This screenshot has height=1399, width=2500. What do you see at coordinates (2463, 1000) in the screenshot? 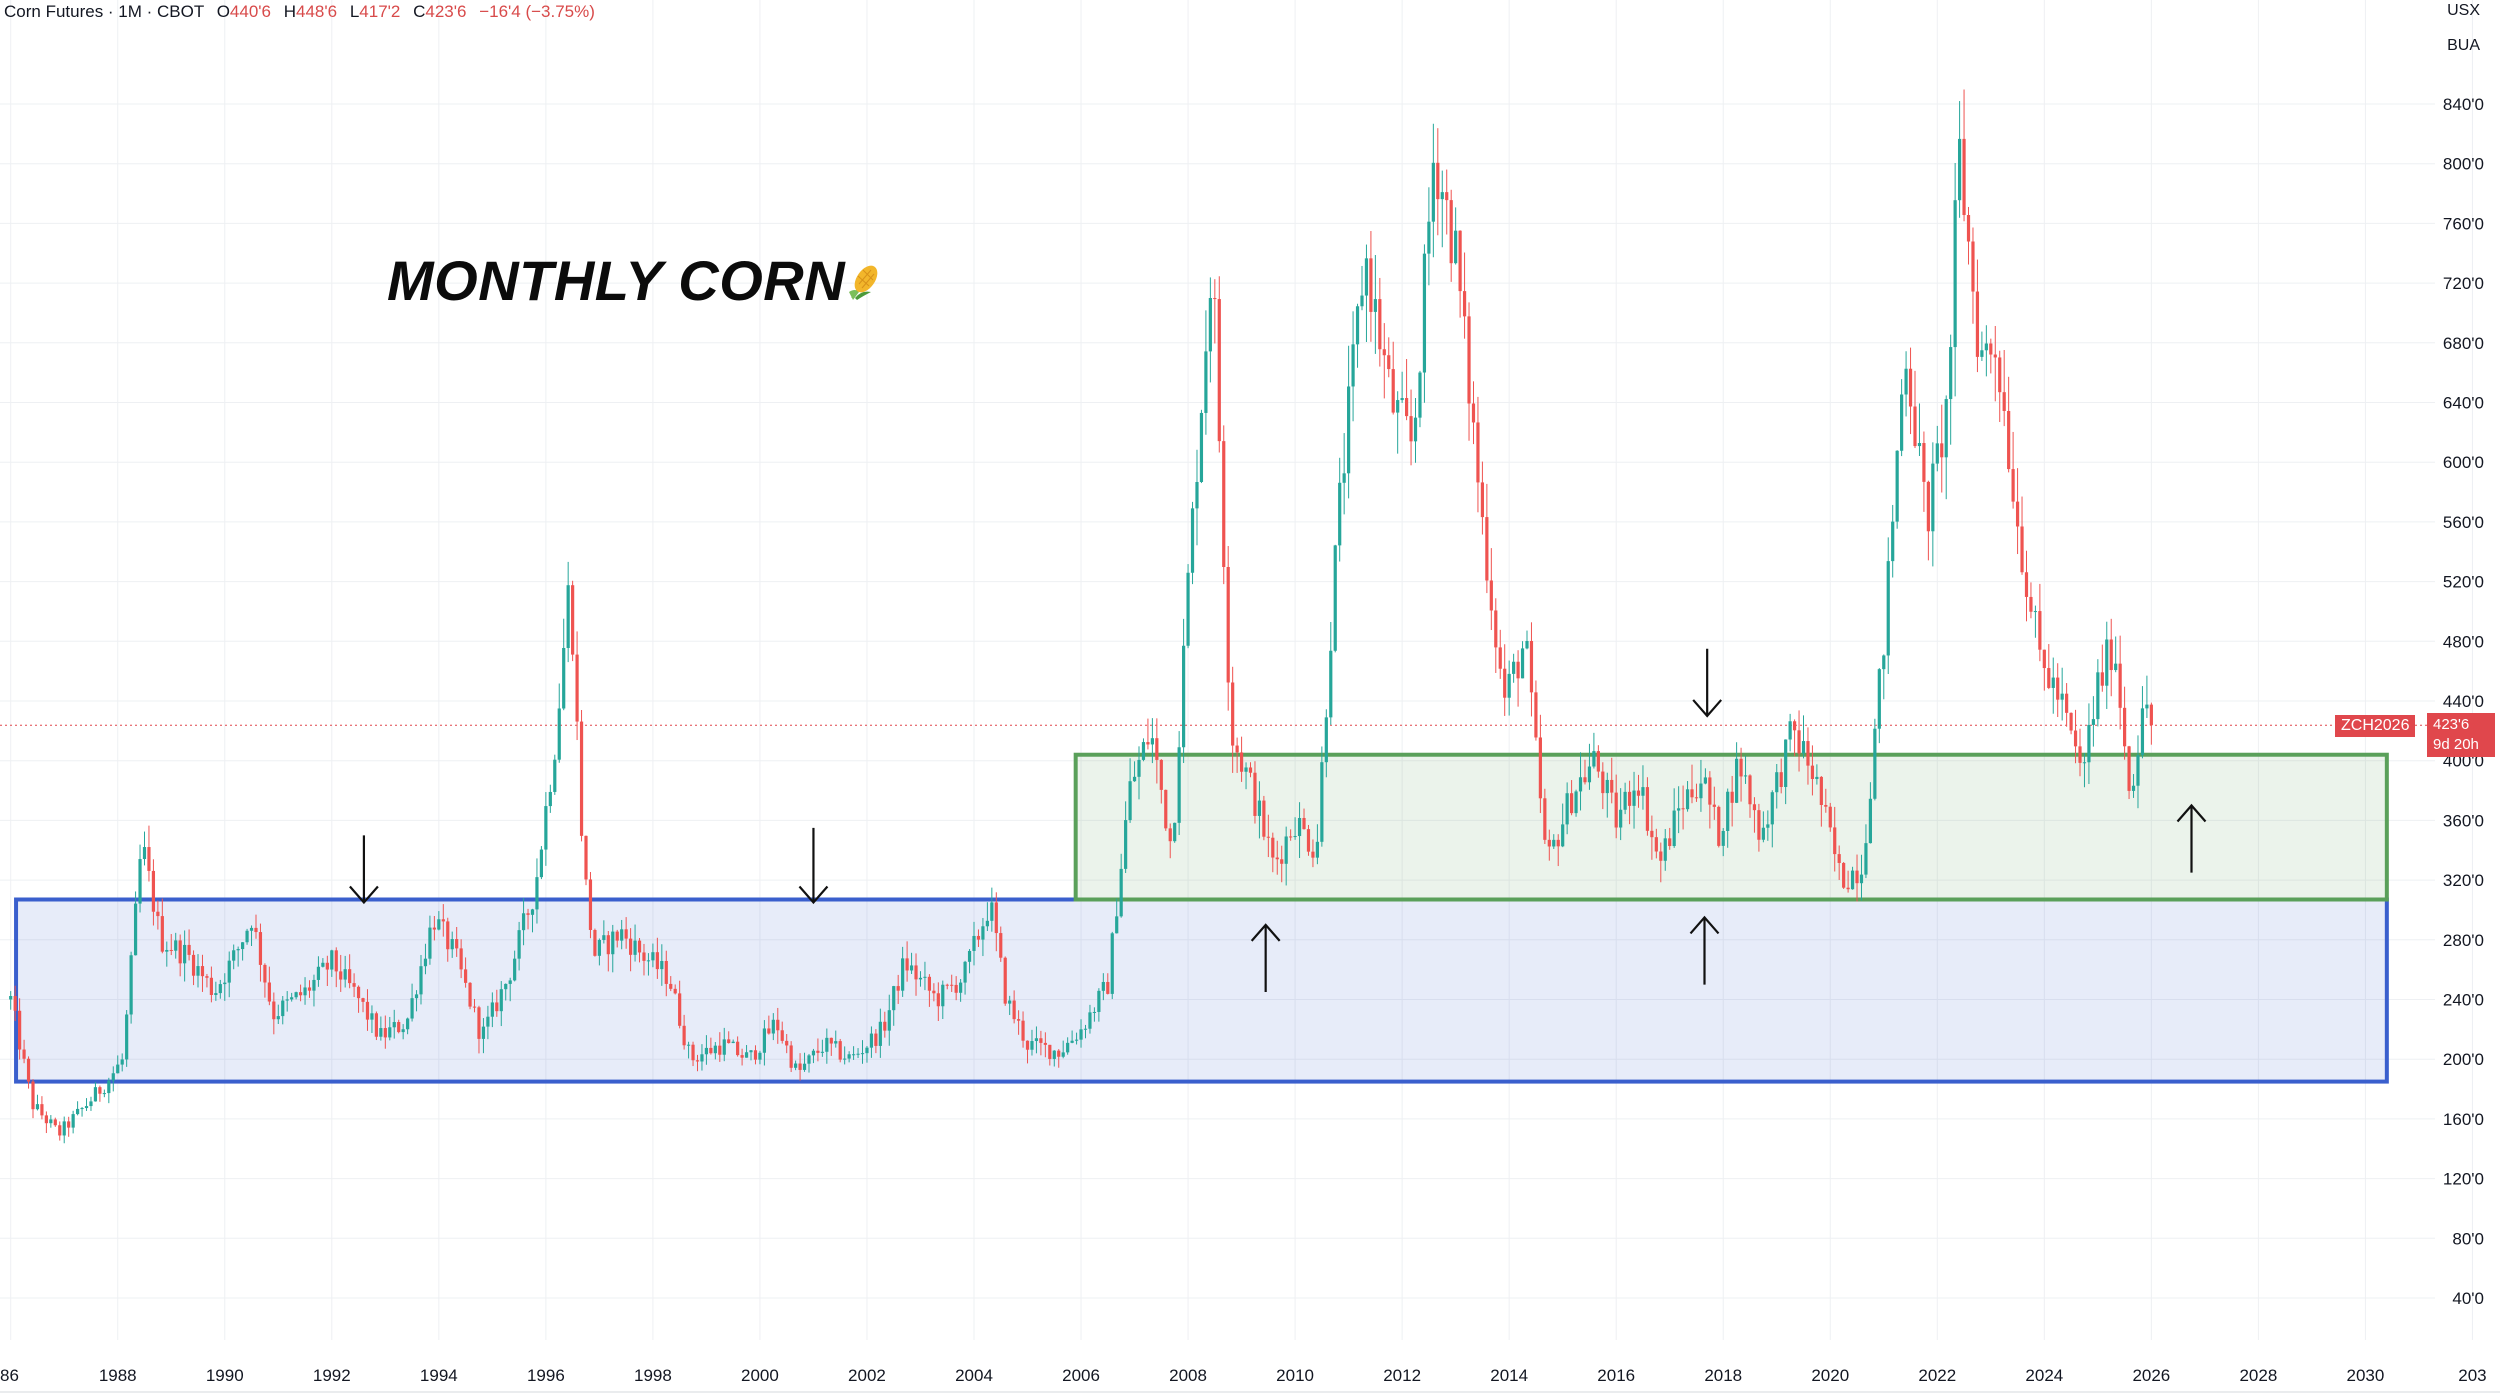
I see `y-tick-label: 240'0` at bounding box center [2463, 1000].